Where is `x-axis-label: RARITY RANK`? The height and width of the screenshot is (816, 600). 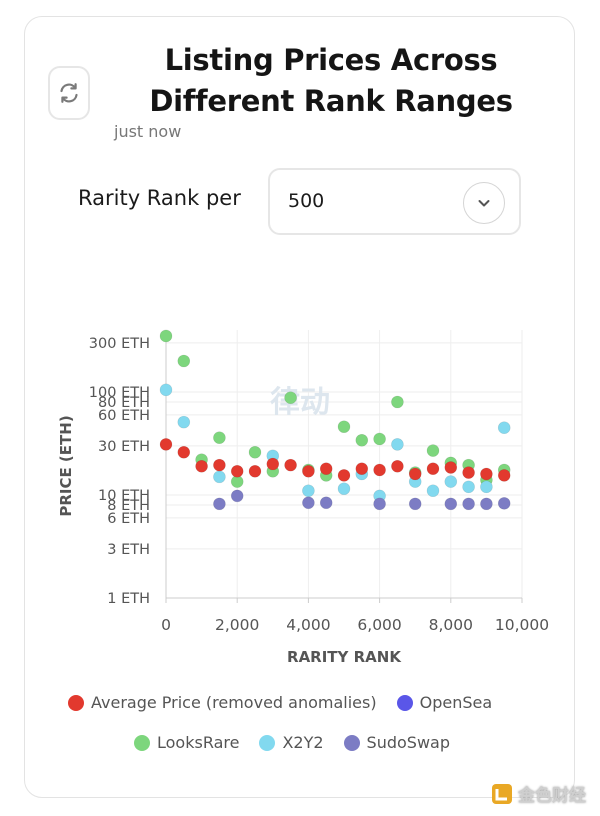 x-axis-label: RARITY RANK is located at coordinates (344, 657).